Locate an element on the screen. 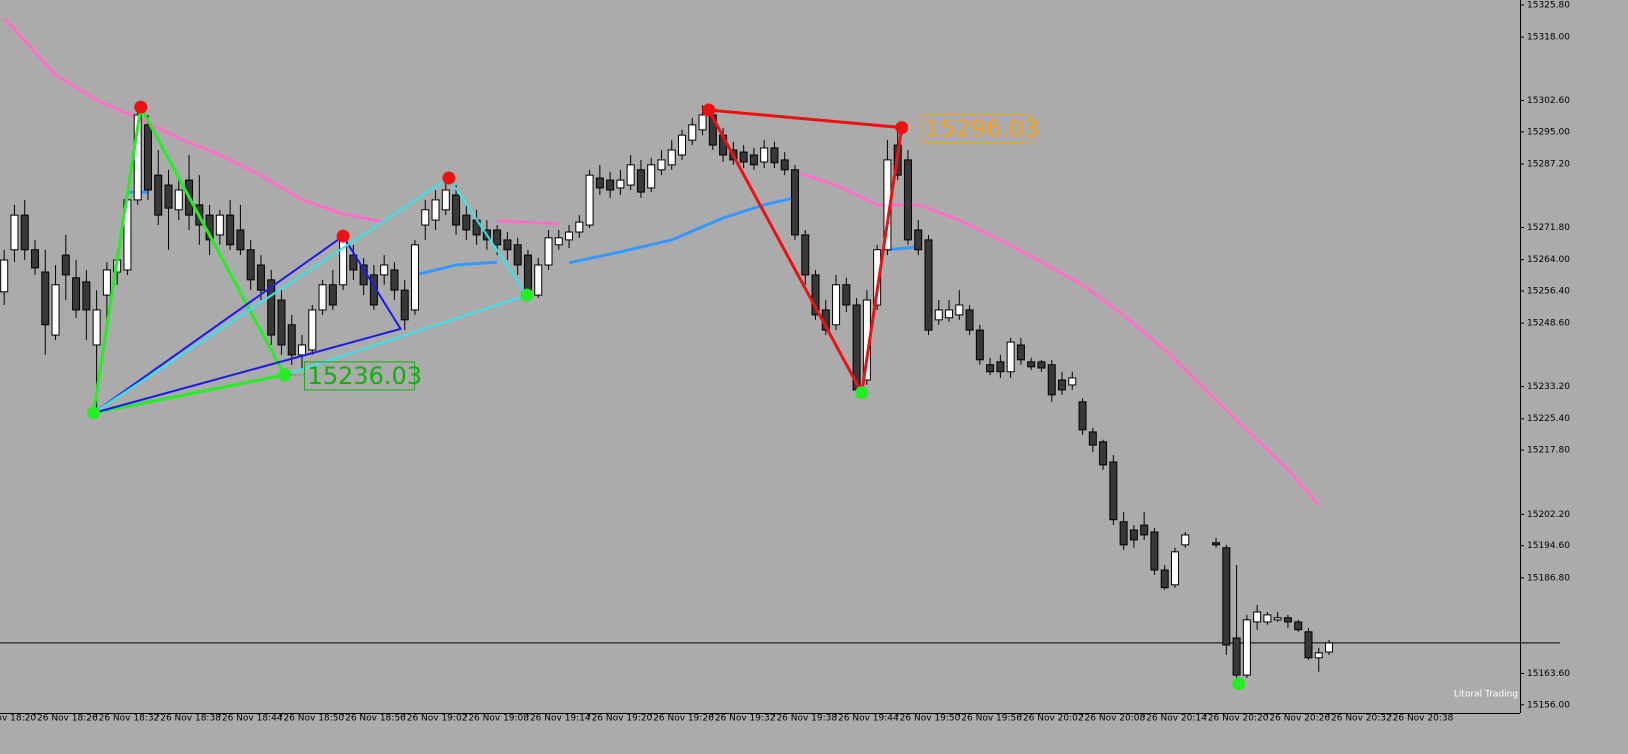  x-tick-label: 26 Nov 19:50 is located at coordinates (930, 719).